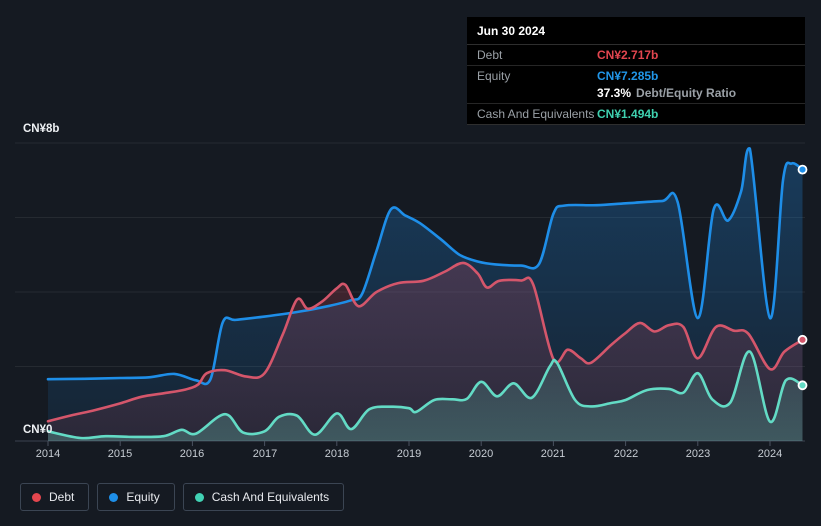 The height and width of the screenshot is (526, 821). Describe the element at coordinates (536, 114) in the screenshot. I see `tooltip-cash-label: Cash And Equivalents` at that location.